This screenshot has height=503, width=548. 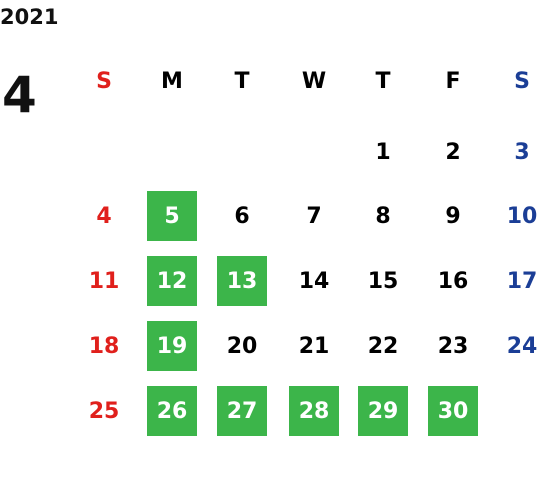 What do you see at coordinates (453, 216) in the screenshot?
I see `day: 9` at bounding box center [453, 216].